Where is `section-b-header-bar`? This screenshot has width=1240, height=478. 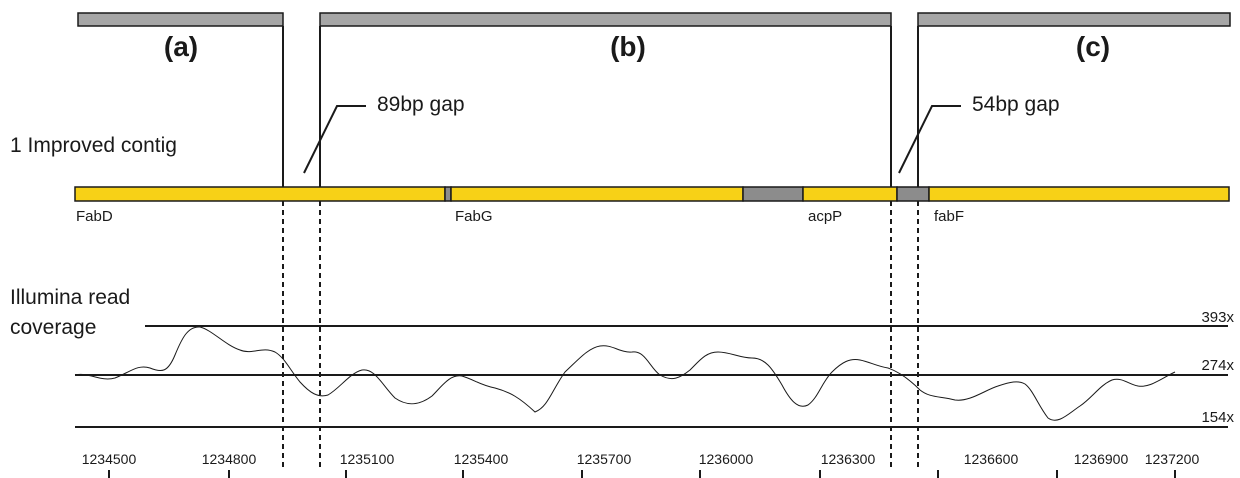 section-b-header-bar is located at coordinates (605, 19).